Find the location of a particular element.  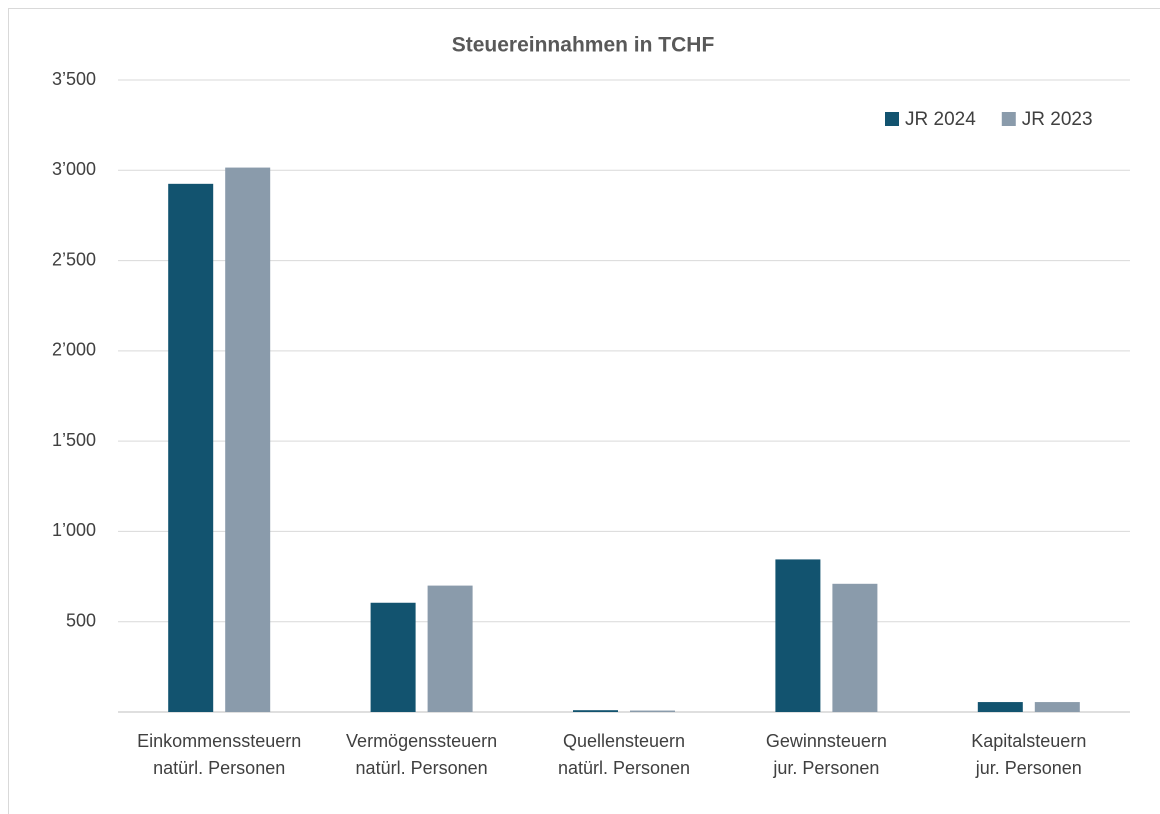

y-tick-label: 2’000 is located at coordinates (74, 350).